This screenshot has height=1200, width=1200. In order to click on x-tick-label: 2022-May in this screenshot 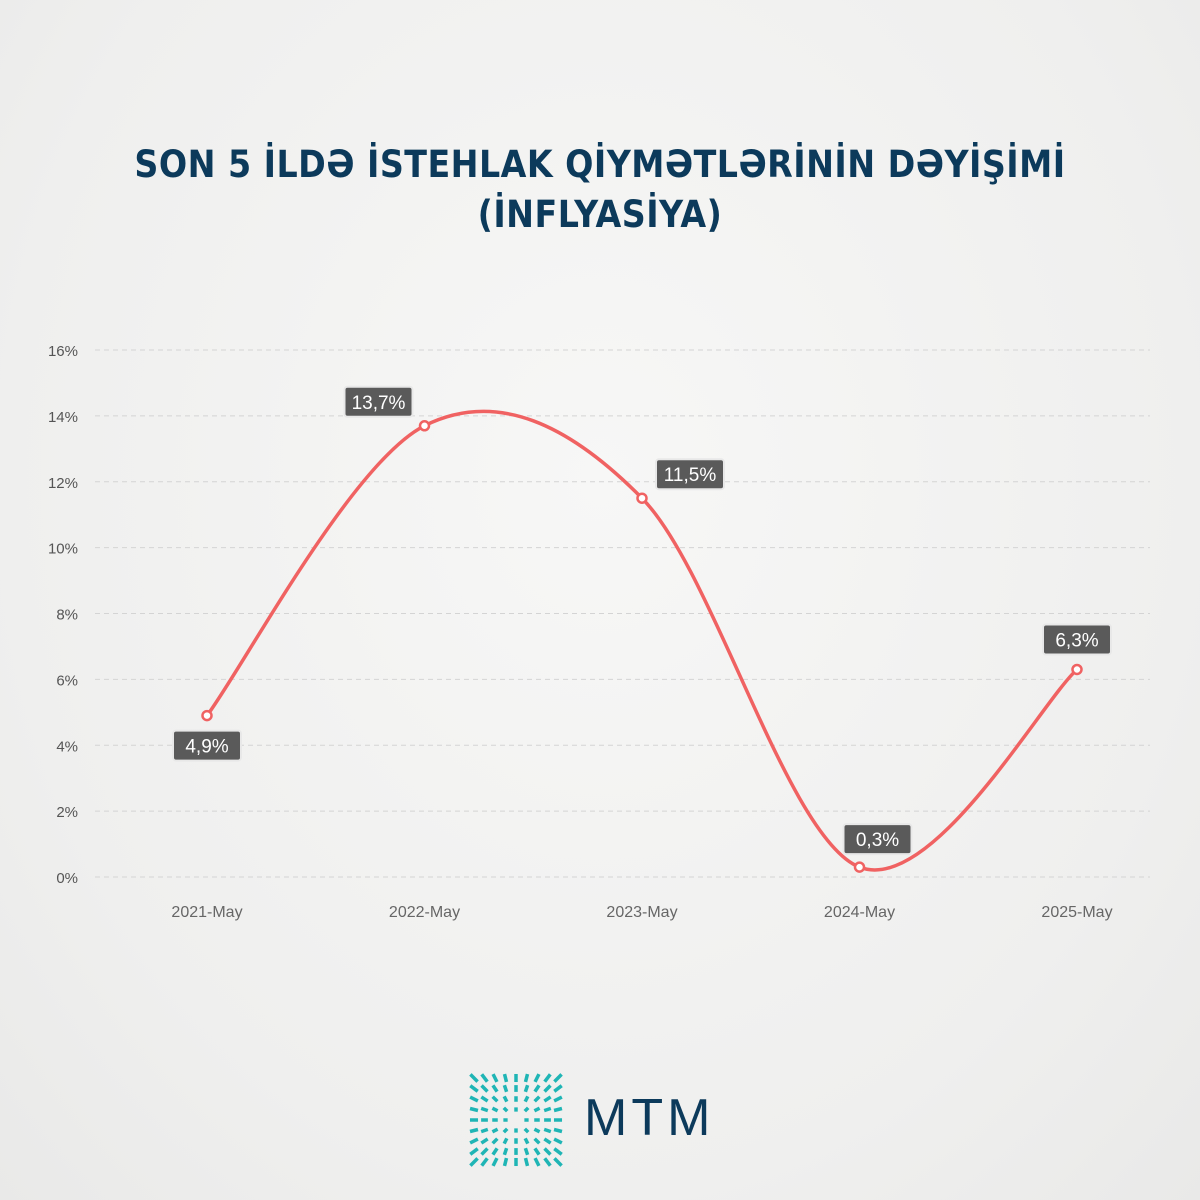, I will do `click(424, 912)`.